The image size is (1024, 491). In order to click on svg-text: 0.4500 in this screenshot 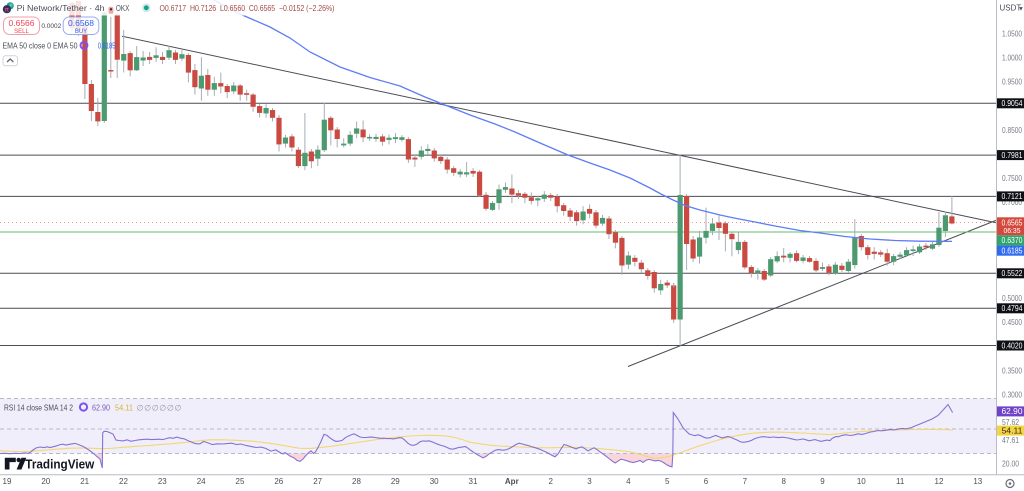, I will do `click(1012, 322)`.